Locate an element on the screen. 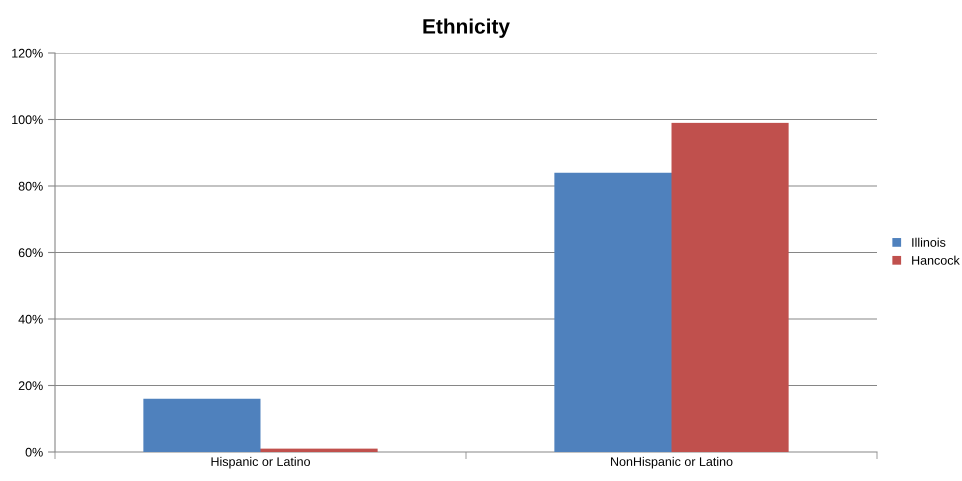  chart-title: Ethnicity is located at coordinates (466, 28).